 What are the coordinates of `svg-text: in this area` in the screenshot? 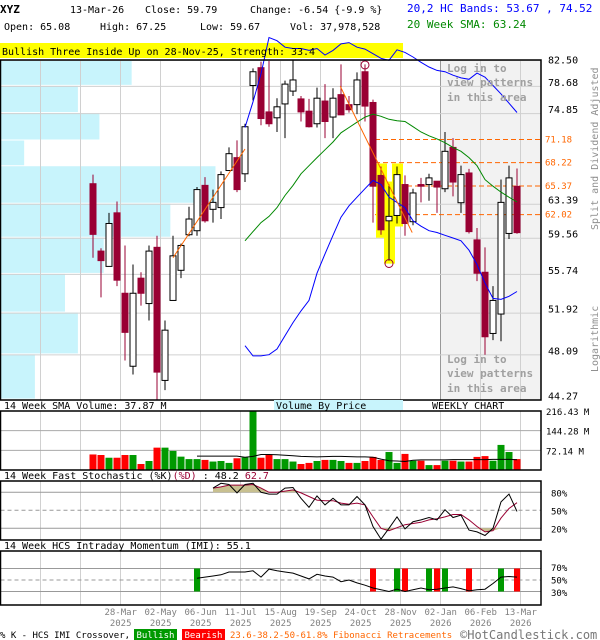 It's located at (486, 388).